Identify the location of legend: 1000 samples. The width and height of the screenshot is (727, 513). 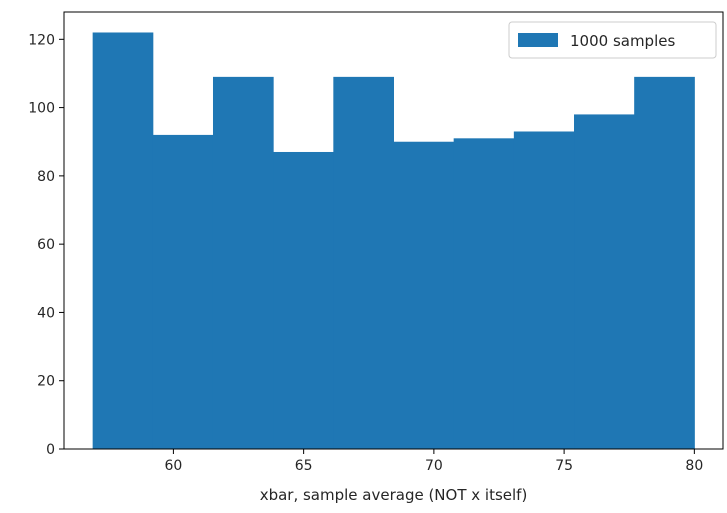
(612, 40).